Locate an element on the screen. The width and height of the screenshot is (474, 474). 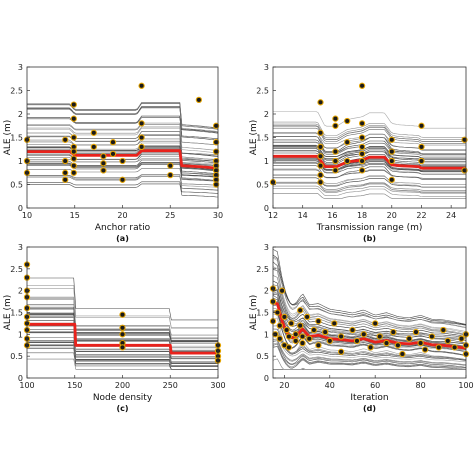
y-tick-label: 1.5 is located at coordinates (262, 138).